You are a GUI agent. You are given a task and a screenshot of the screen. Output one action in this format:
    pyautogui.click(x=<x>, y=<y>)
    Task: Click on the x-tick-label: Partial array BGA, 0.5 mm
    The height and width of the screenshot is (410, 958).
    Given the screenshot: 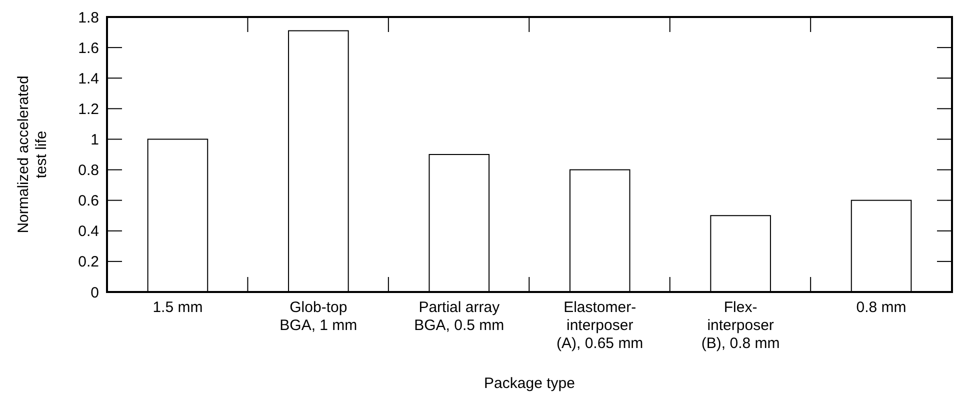 What is the action you would take?
    pyautogui.click(x=459, y=316)
    